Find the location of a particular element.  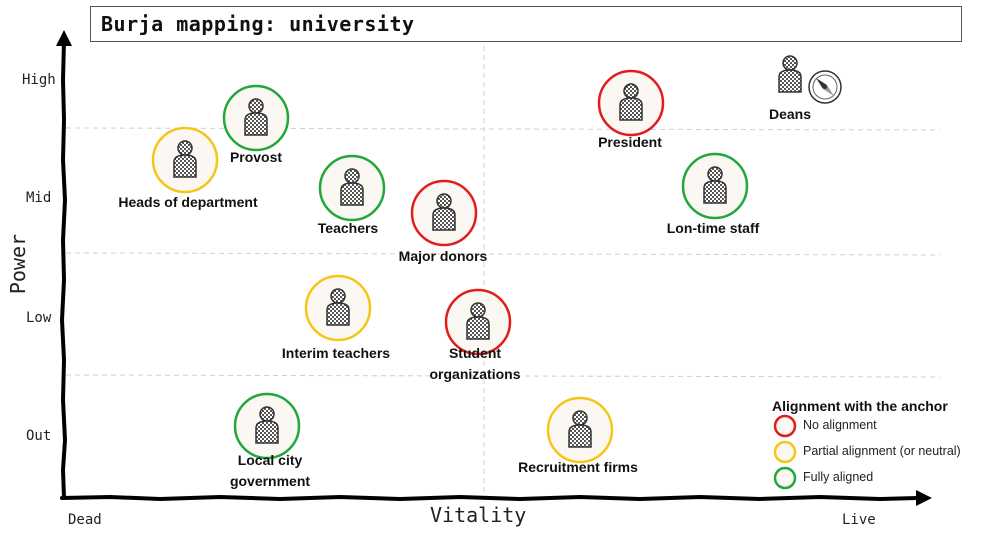

legend-marker-partial is located at coordinates (785, 452).